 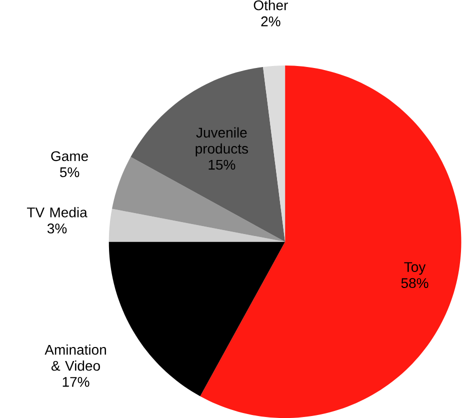 What do you see at coordinates (57, 212) in the screenshot?
I see `slice-label: TV Media` at bounding box center [57, 212].